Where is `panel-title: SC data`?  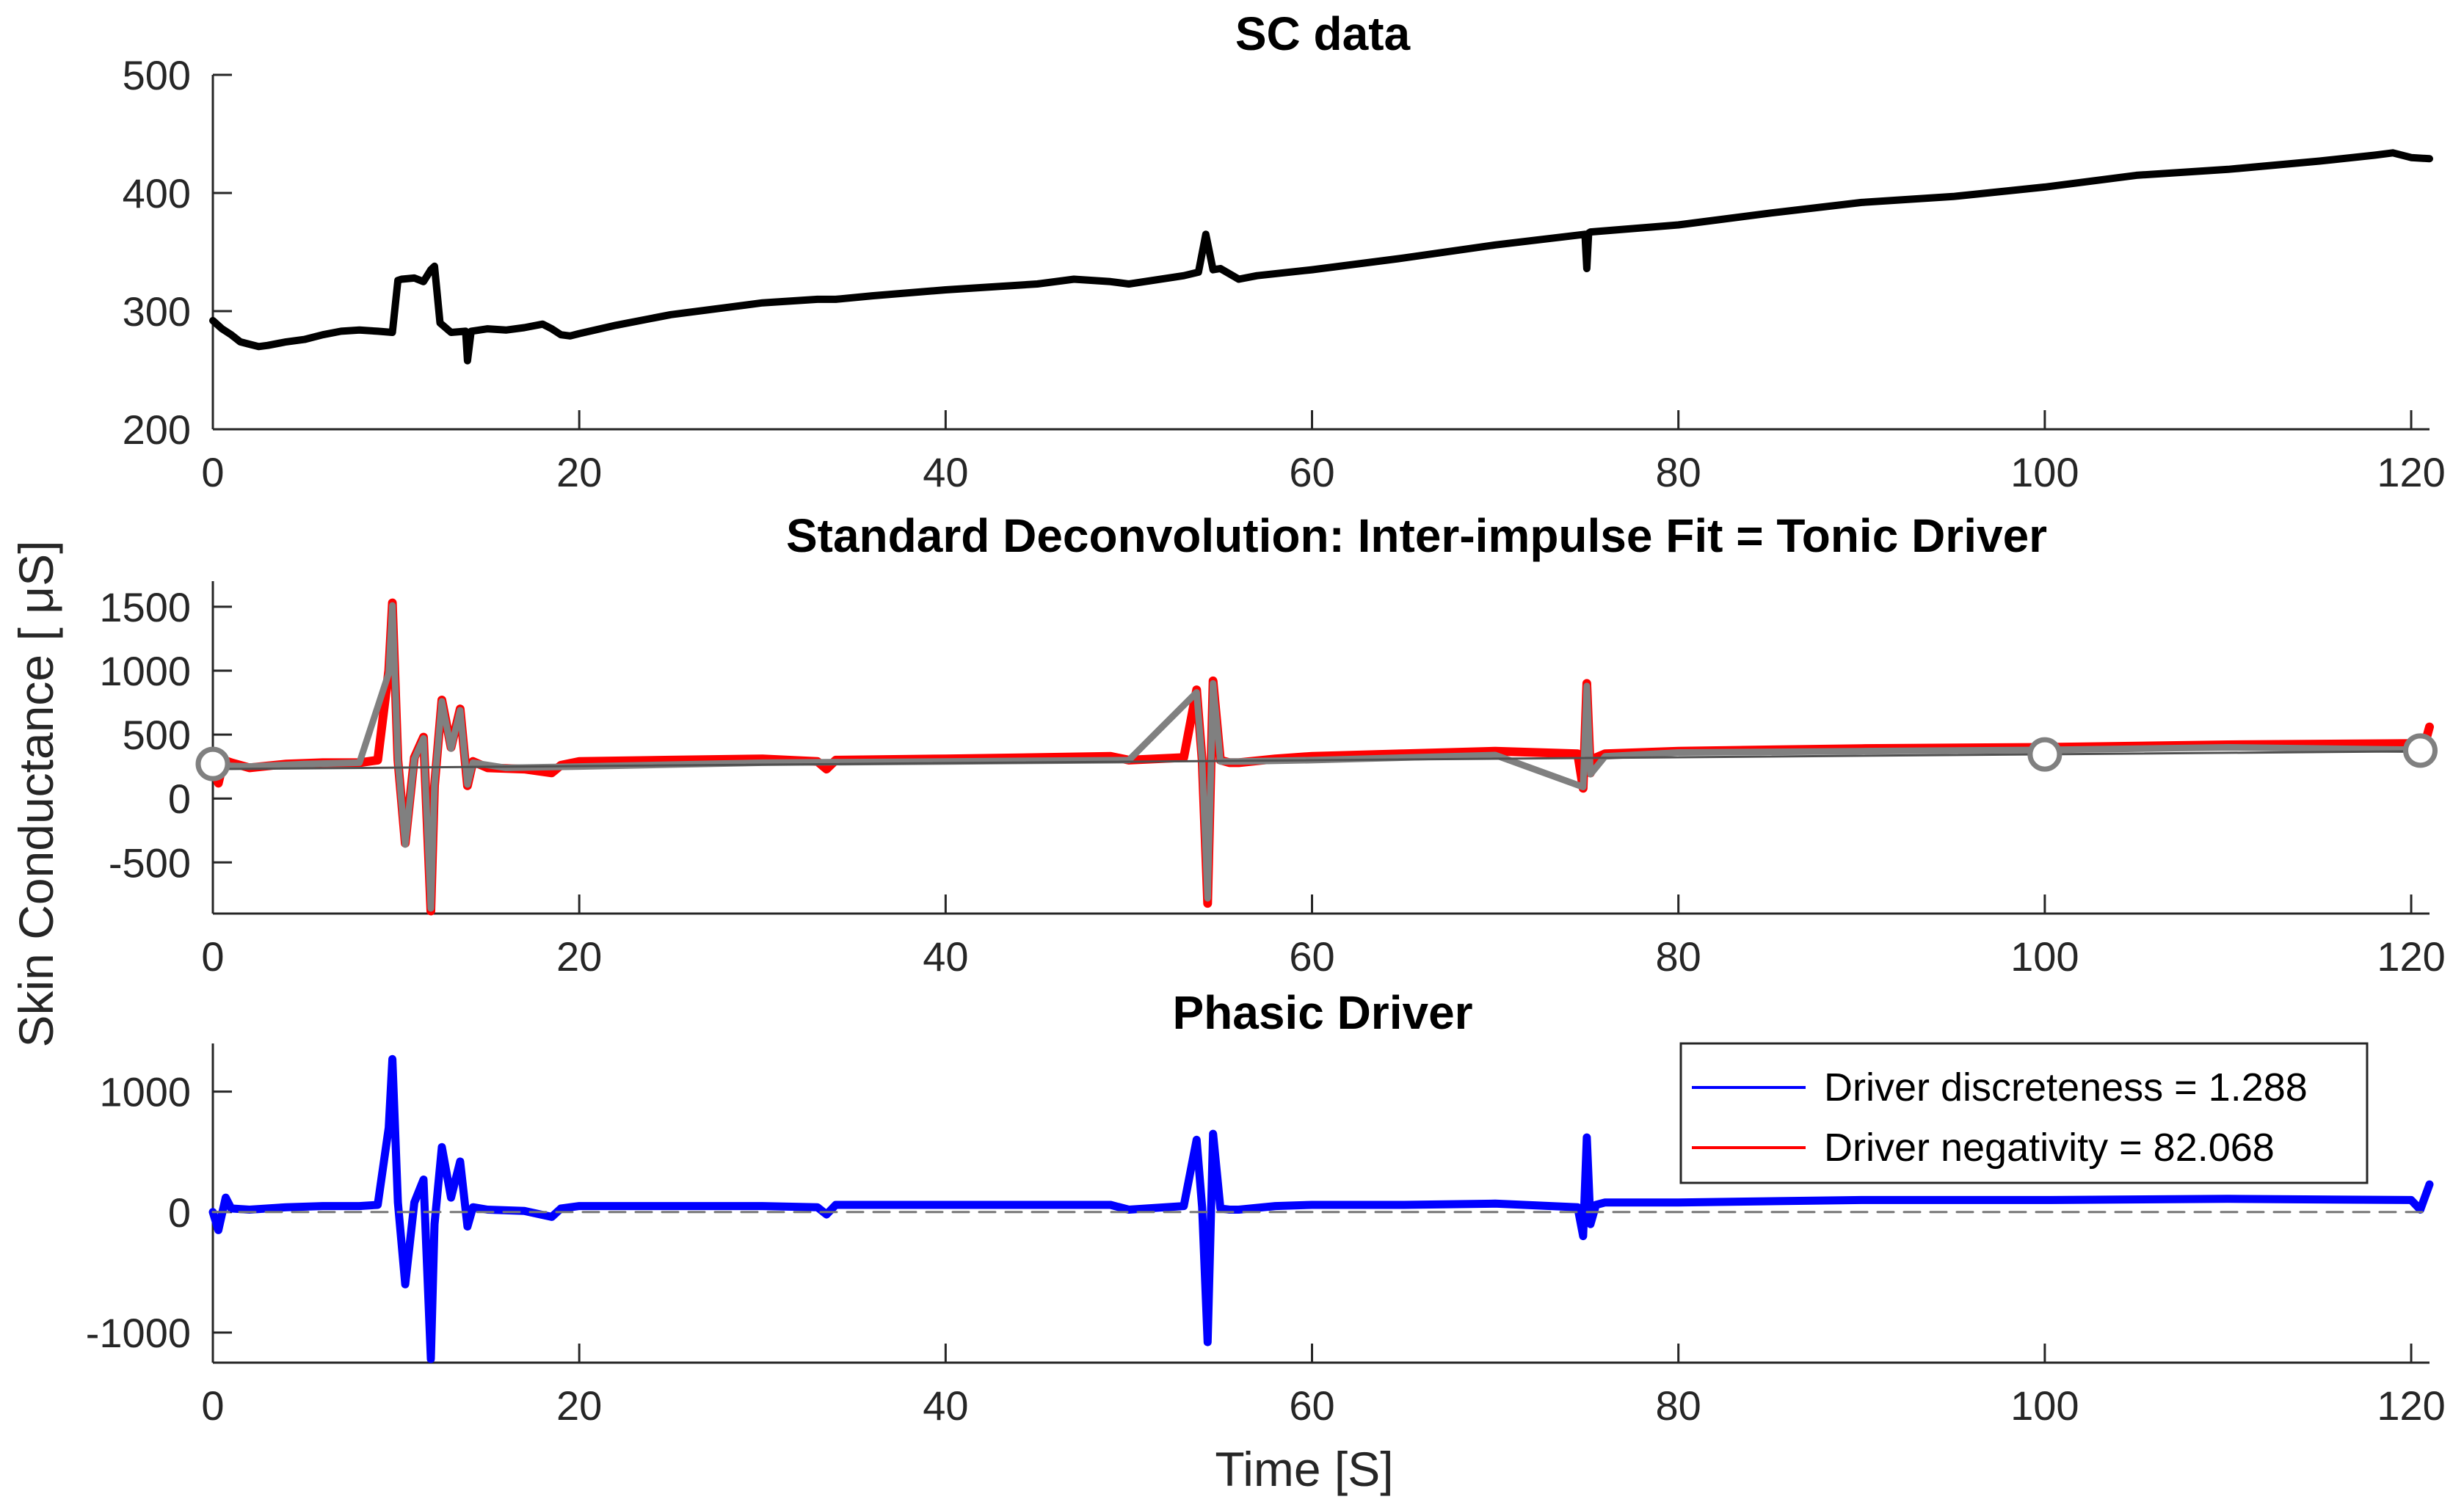 panel-title: SC data is located at coordinates (1323, 33).